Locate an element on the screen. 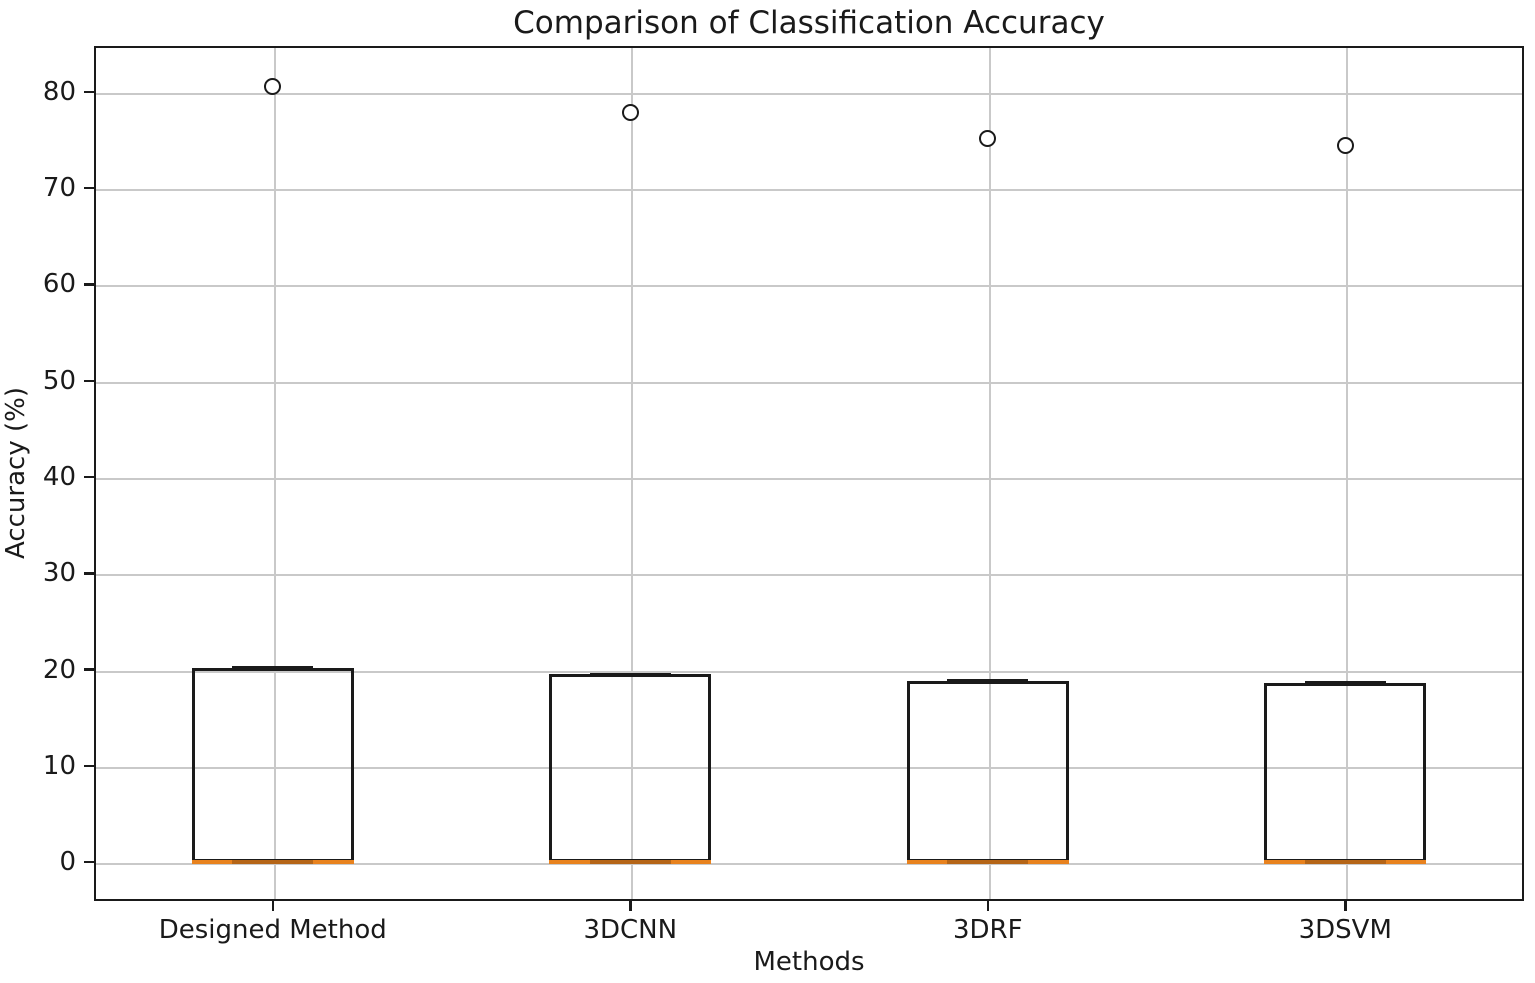 The width and height of the screenshot is (1535, 983). chart-title: Comparison of Classification Accuracy is located at coordinates (809, 23).